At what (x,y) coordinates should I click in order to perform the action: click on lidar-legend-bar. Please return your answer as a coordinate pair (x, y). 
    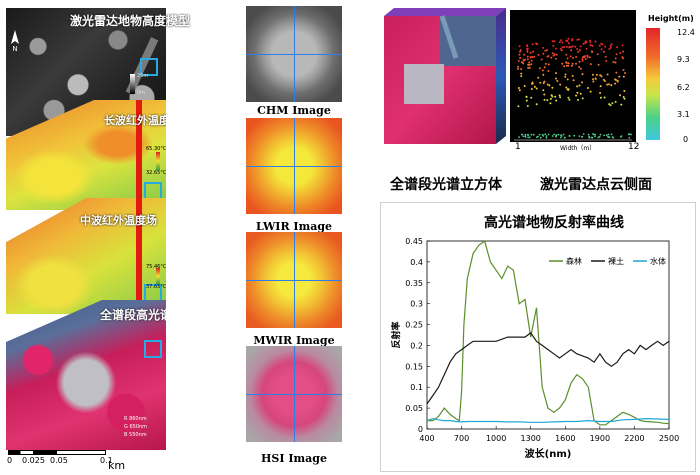
    Looking at the image, I should click on (132, 84).